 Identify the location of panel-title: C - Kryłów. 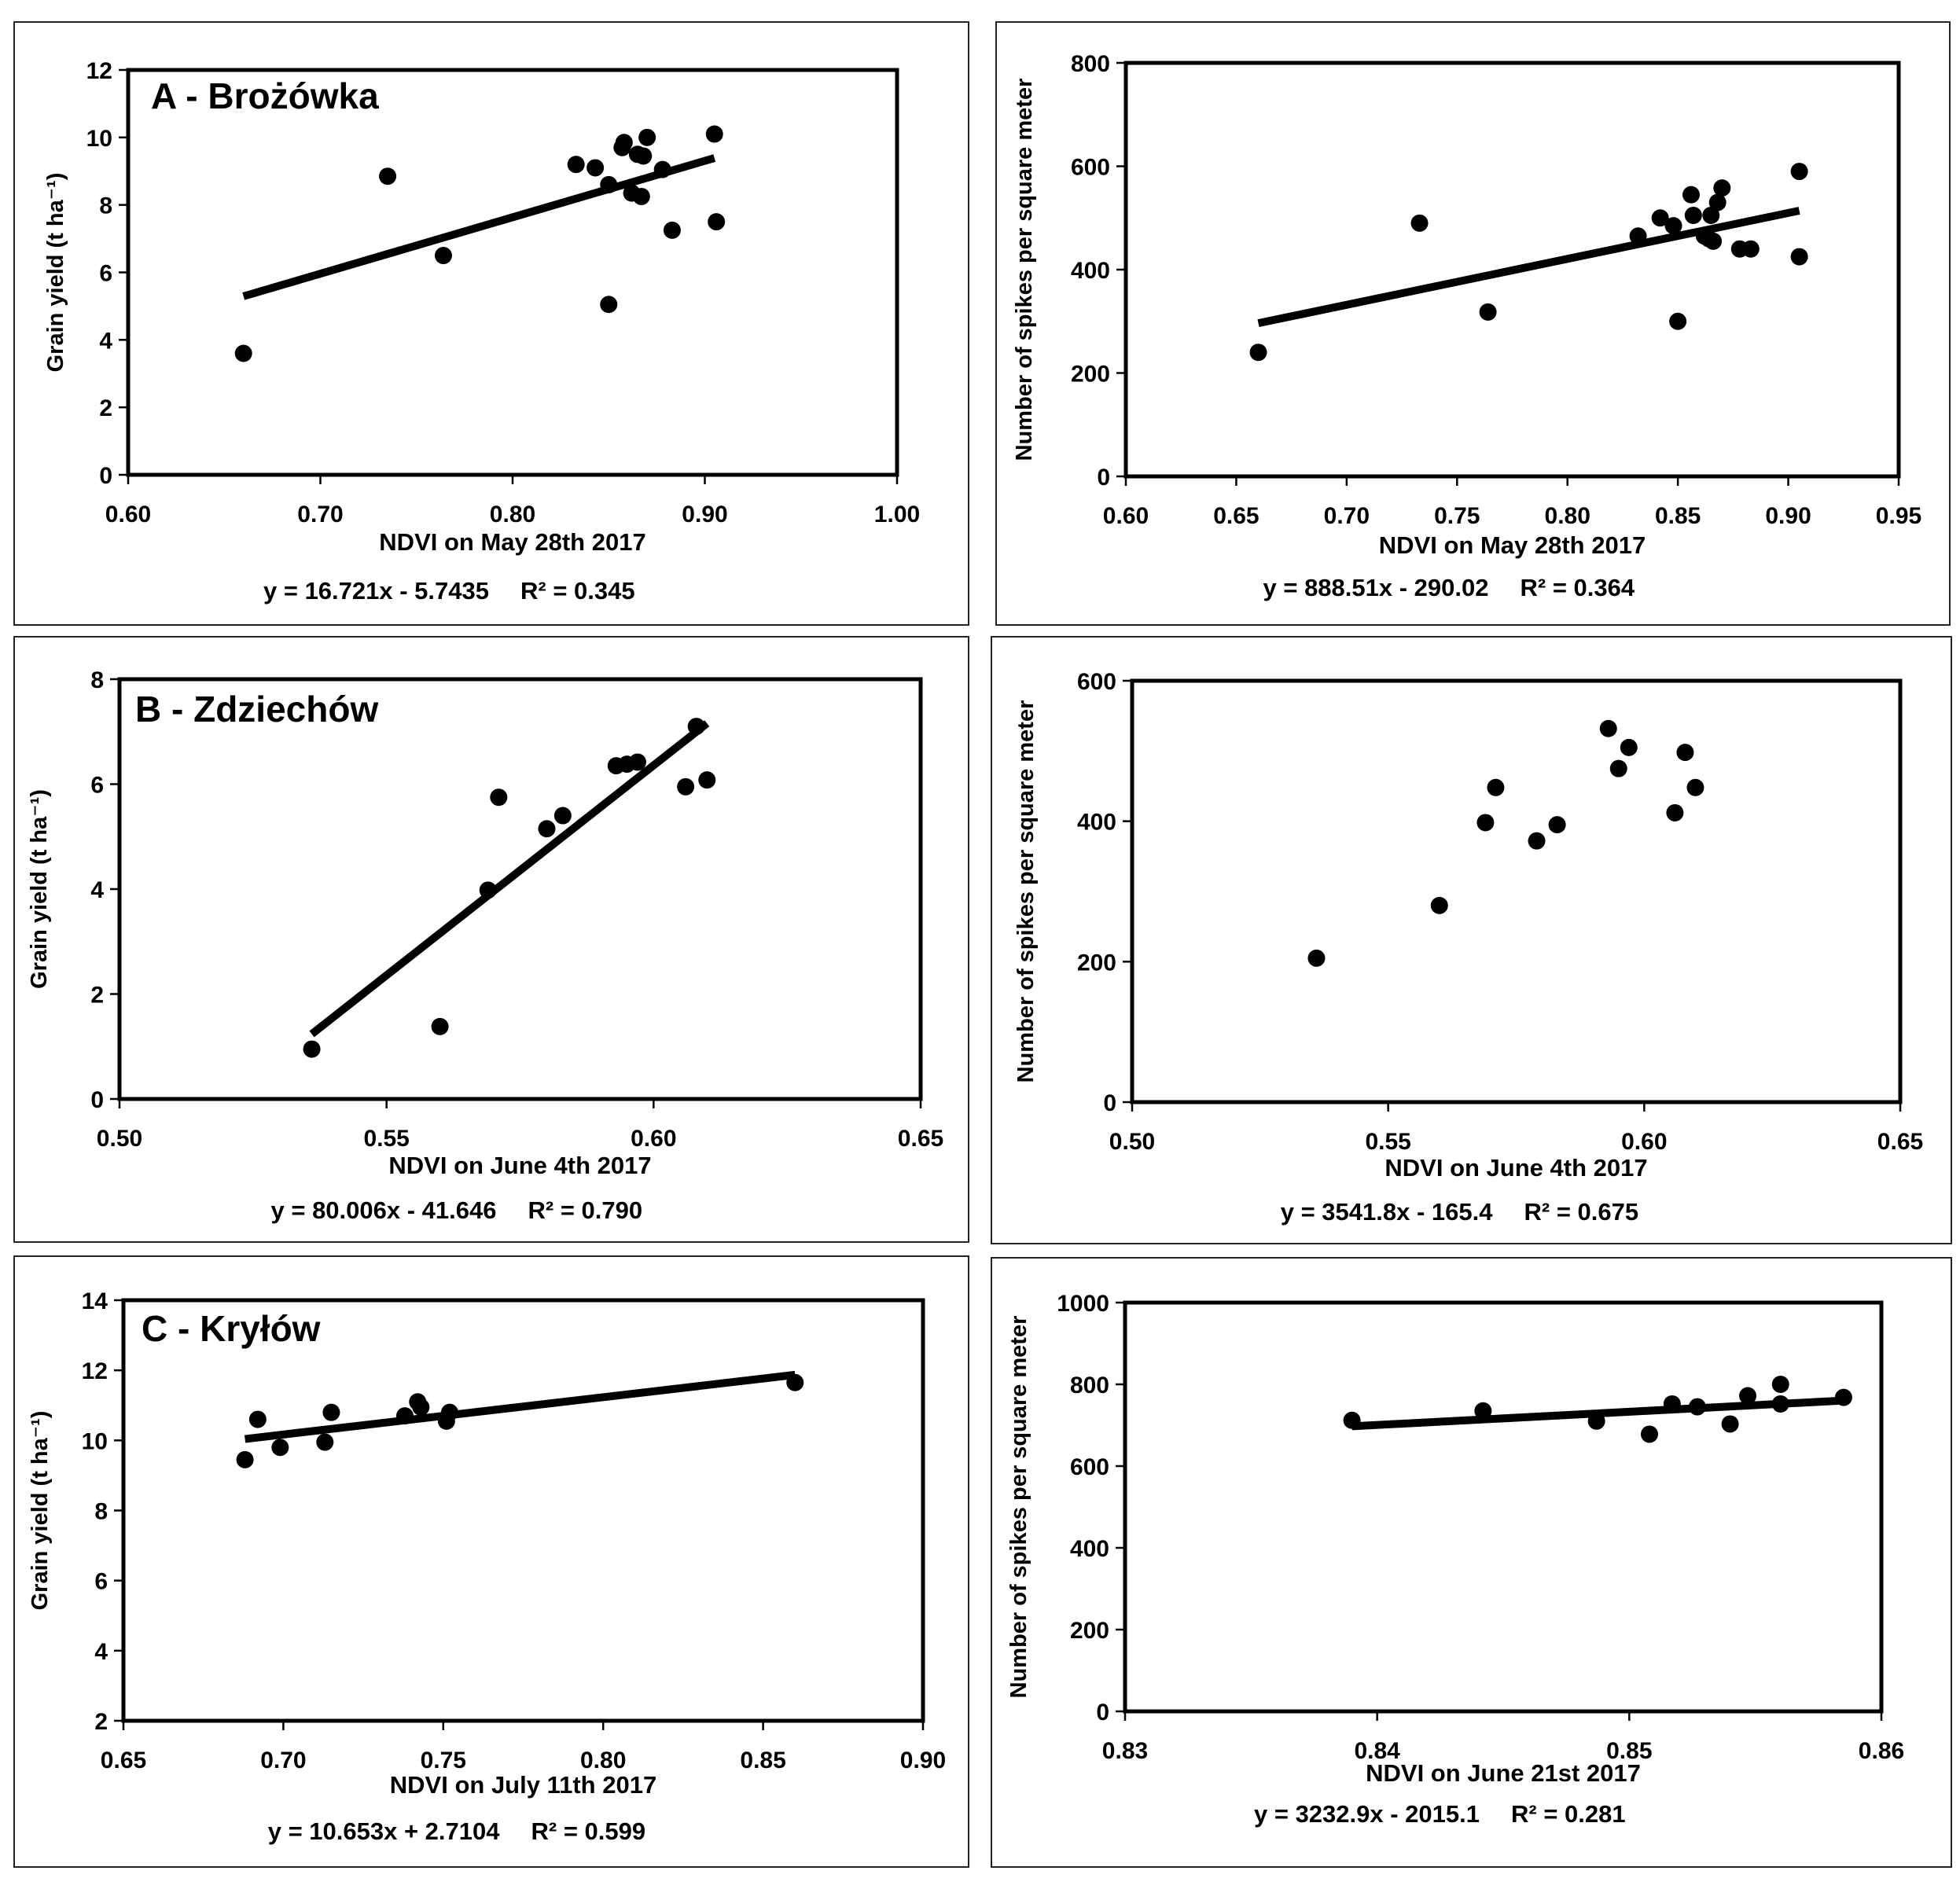
(231, 1328).